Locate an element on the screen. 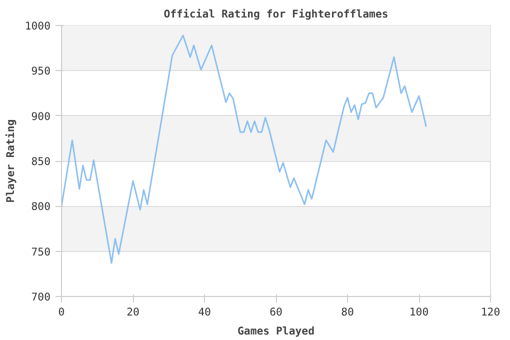 This screenshot has width=510, height=340. chart-title: Official Rating for Fighterofflames is located at coordinates (276, 14).